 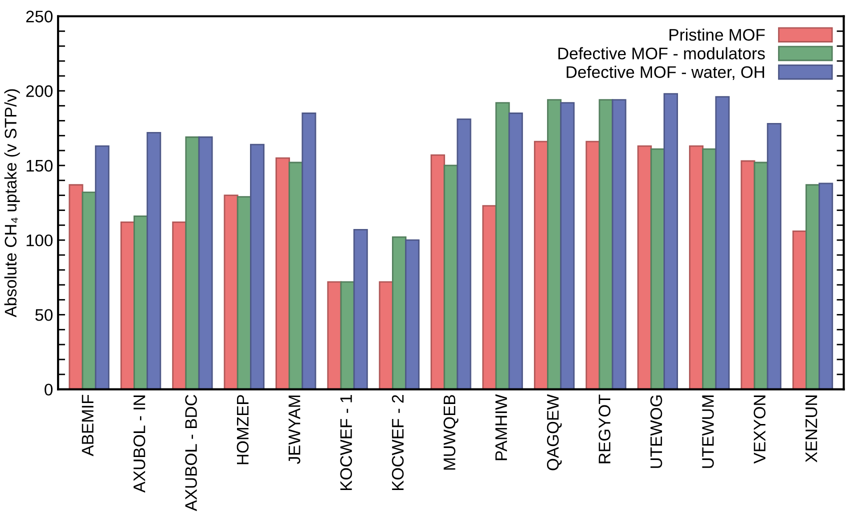 I want to click on y-tick-label: 200, so click(x=39, y=91).